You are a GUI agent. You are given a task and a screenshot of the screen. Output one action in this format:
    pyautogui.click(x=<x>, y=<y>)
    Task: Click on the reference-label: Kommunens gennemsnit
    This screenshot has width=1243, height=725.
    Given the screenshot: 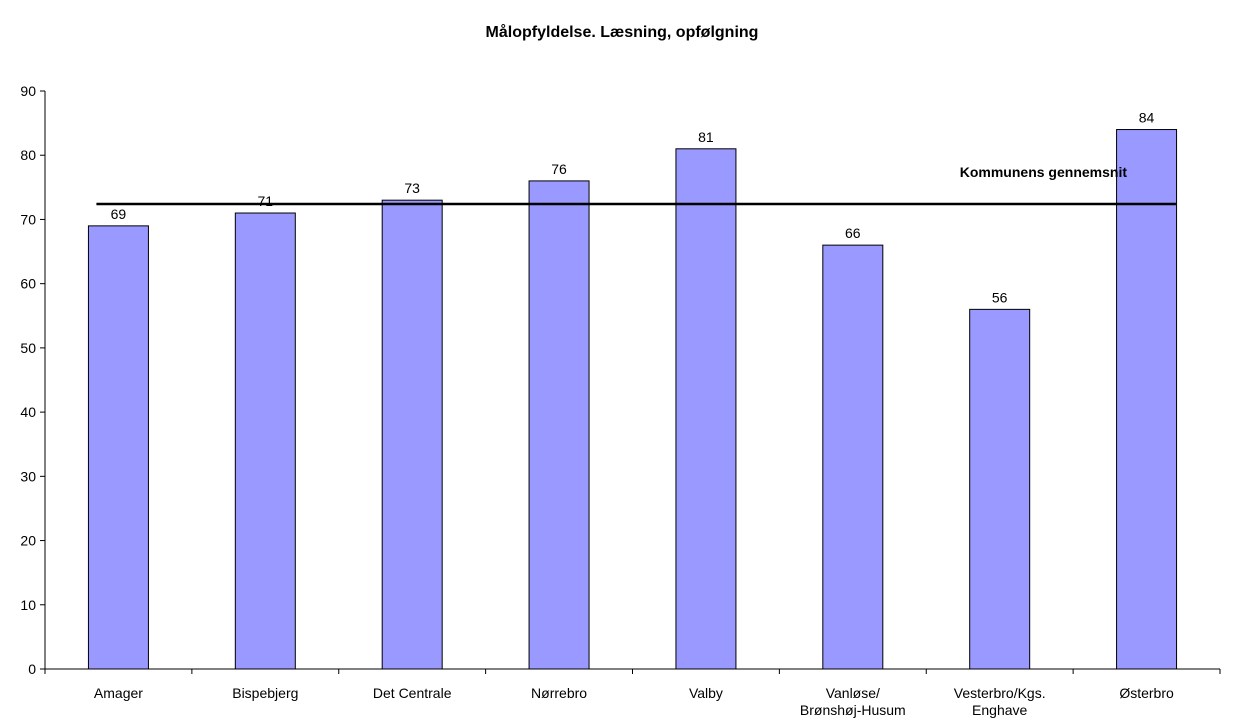 What is the action you would take?
    pyautogui.click(x=1044, y=172)
    